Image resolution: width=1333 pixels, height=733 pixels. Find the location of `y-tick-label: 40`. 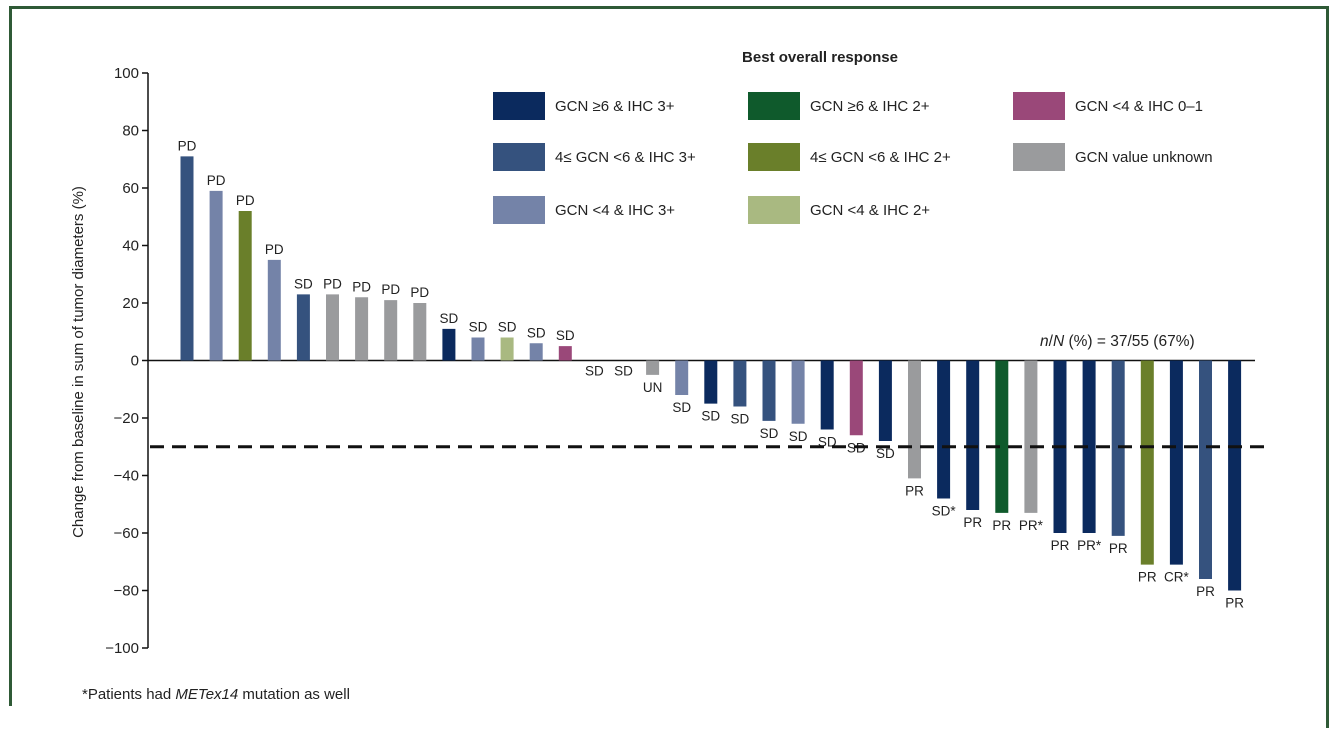

y-tick-label: 40 is located at coordinates (130, 246).